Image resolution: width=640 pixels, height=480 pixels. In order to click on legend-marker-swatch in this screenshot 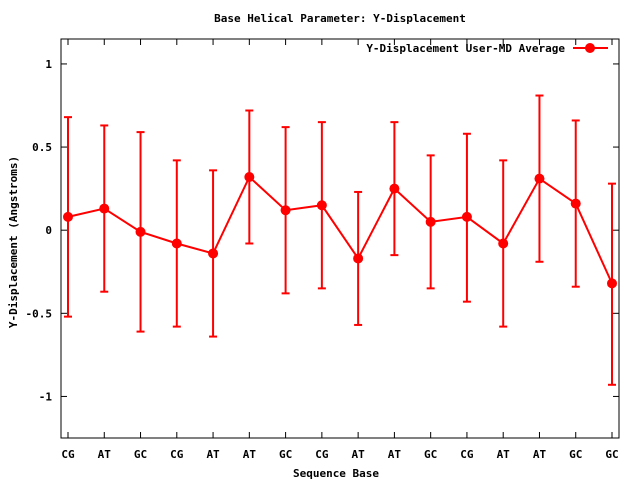, I will do `click(590, 48)`.